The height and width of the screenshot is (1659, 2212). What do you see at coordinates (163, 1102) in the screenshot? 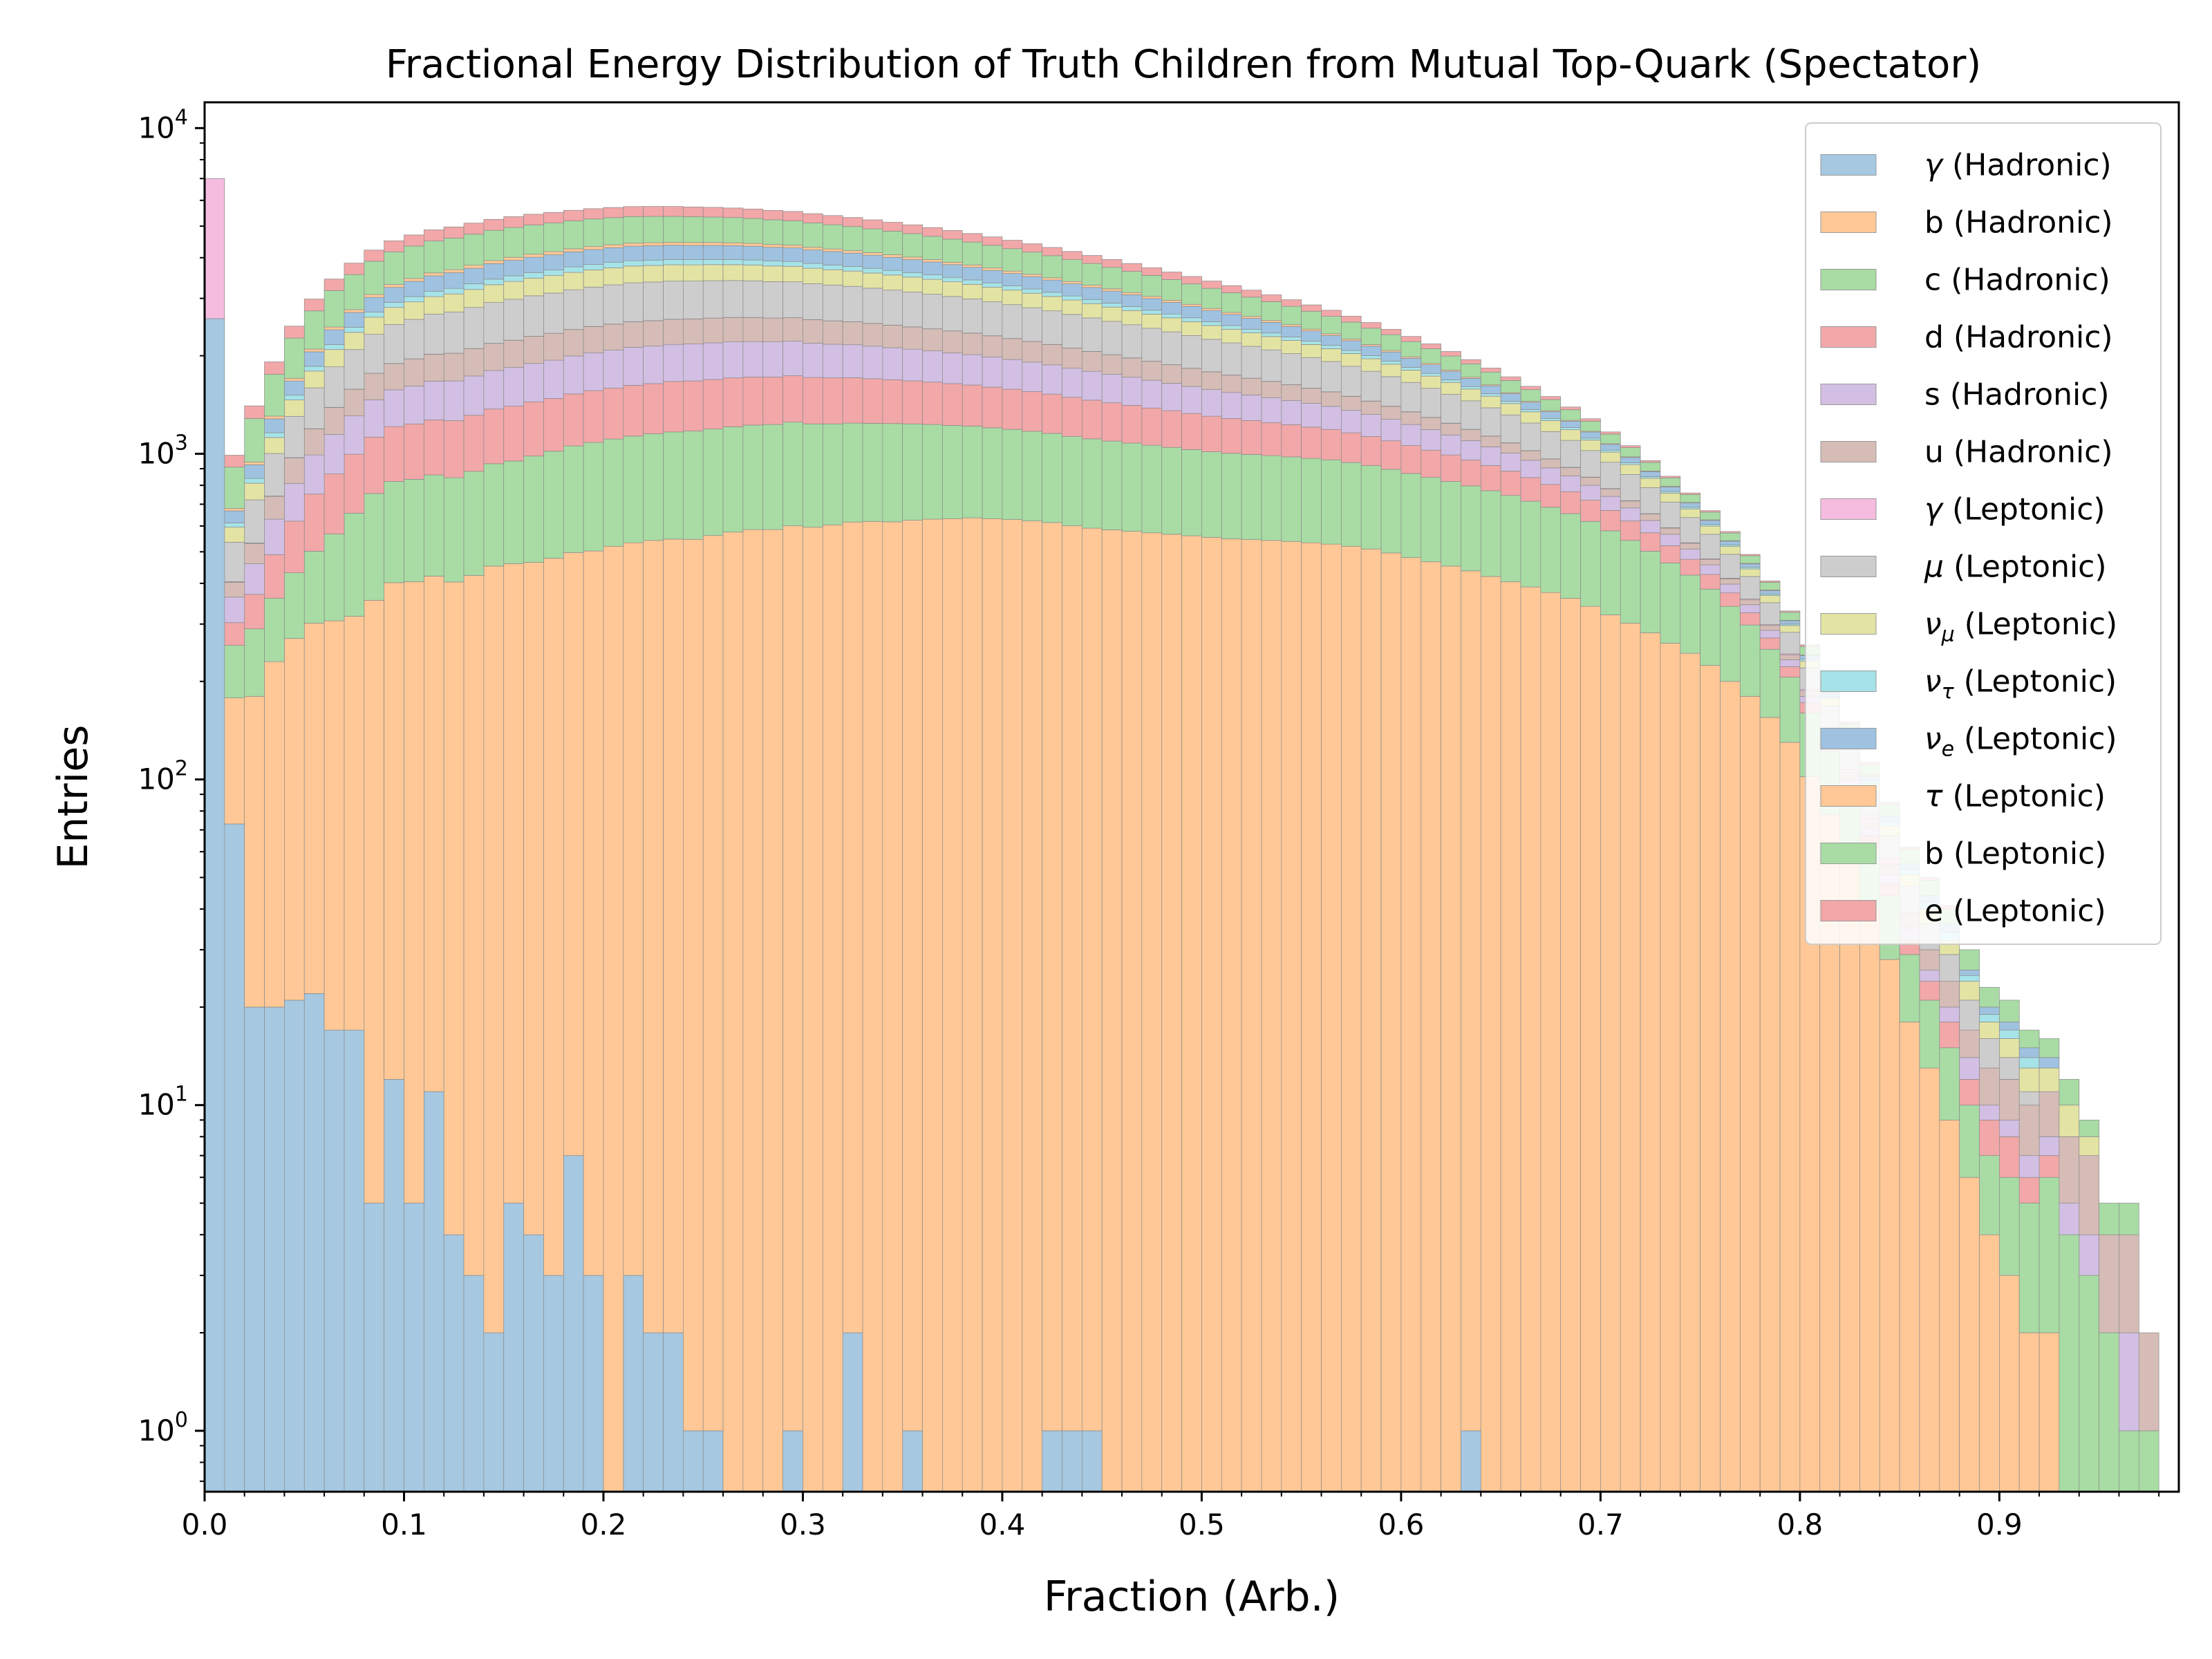
I see `y-tick-label: 10¹` at bounding box center [163, 1102].